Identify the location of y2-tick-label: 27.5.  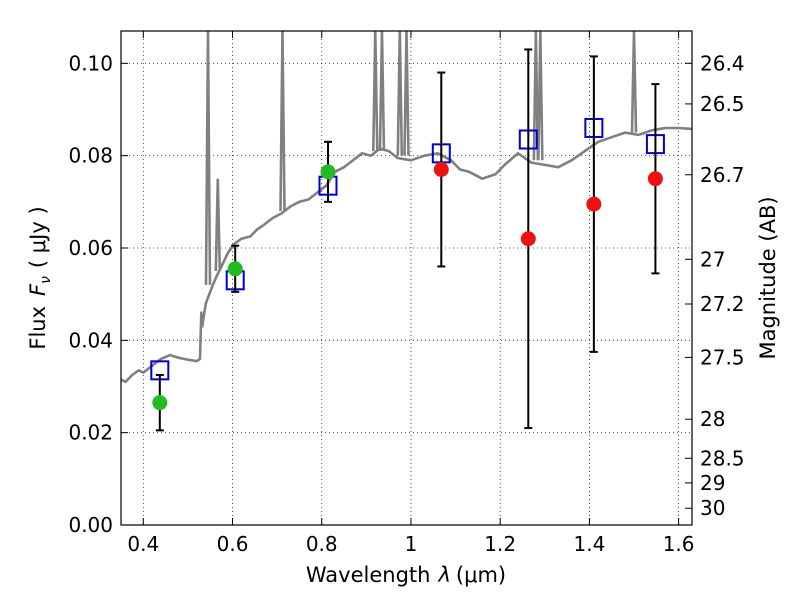
(722, 357).